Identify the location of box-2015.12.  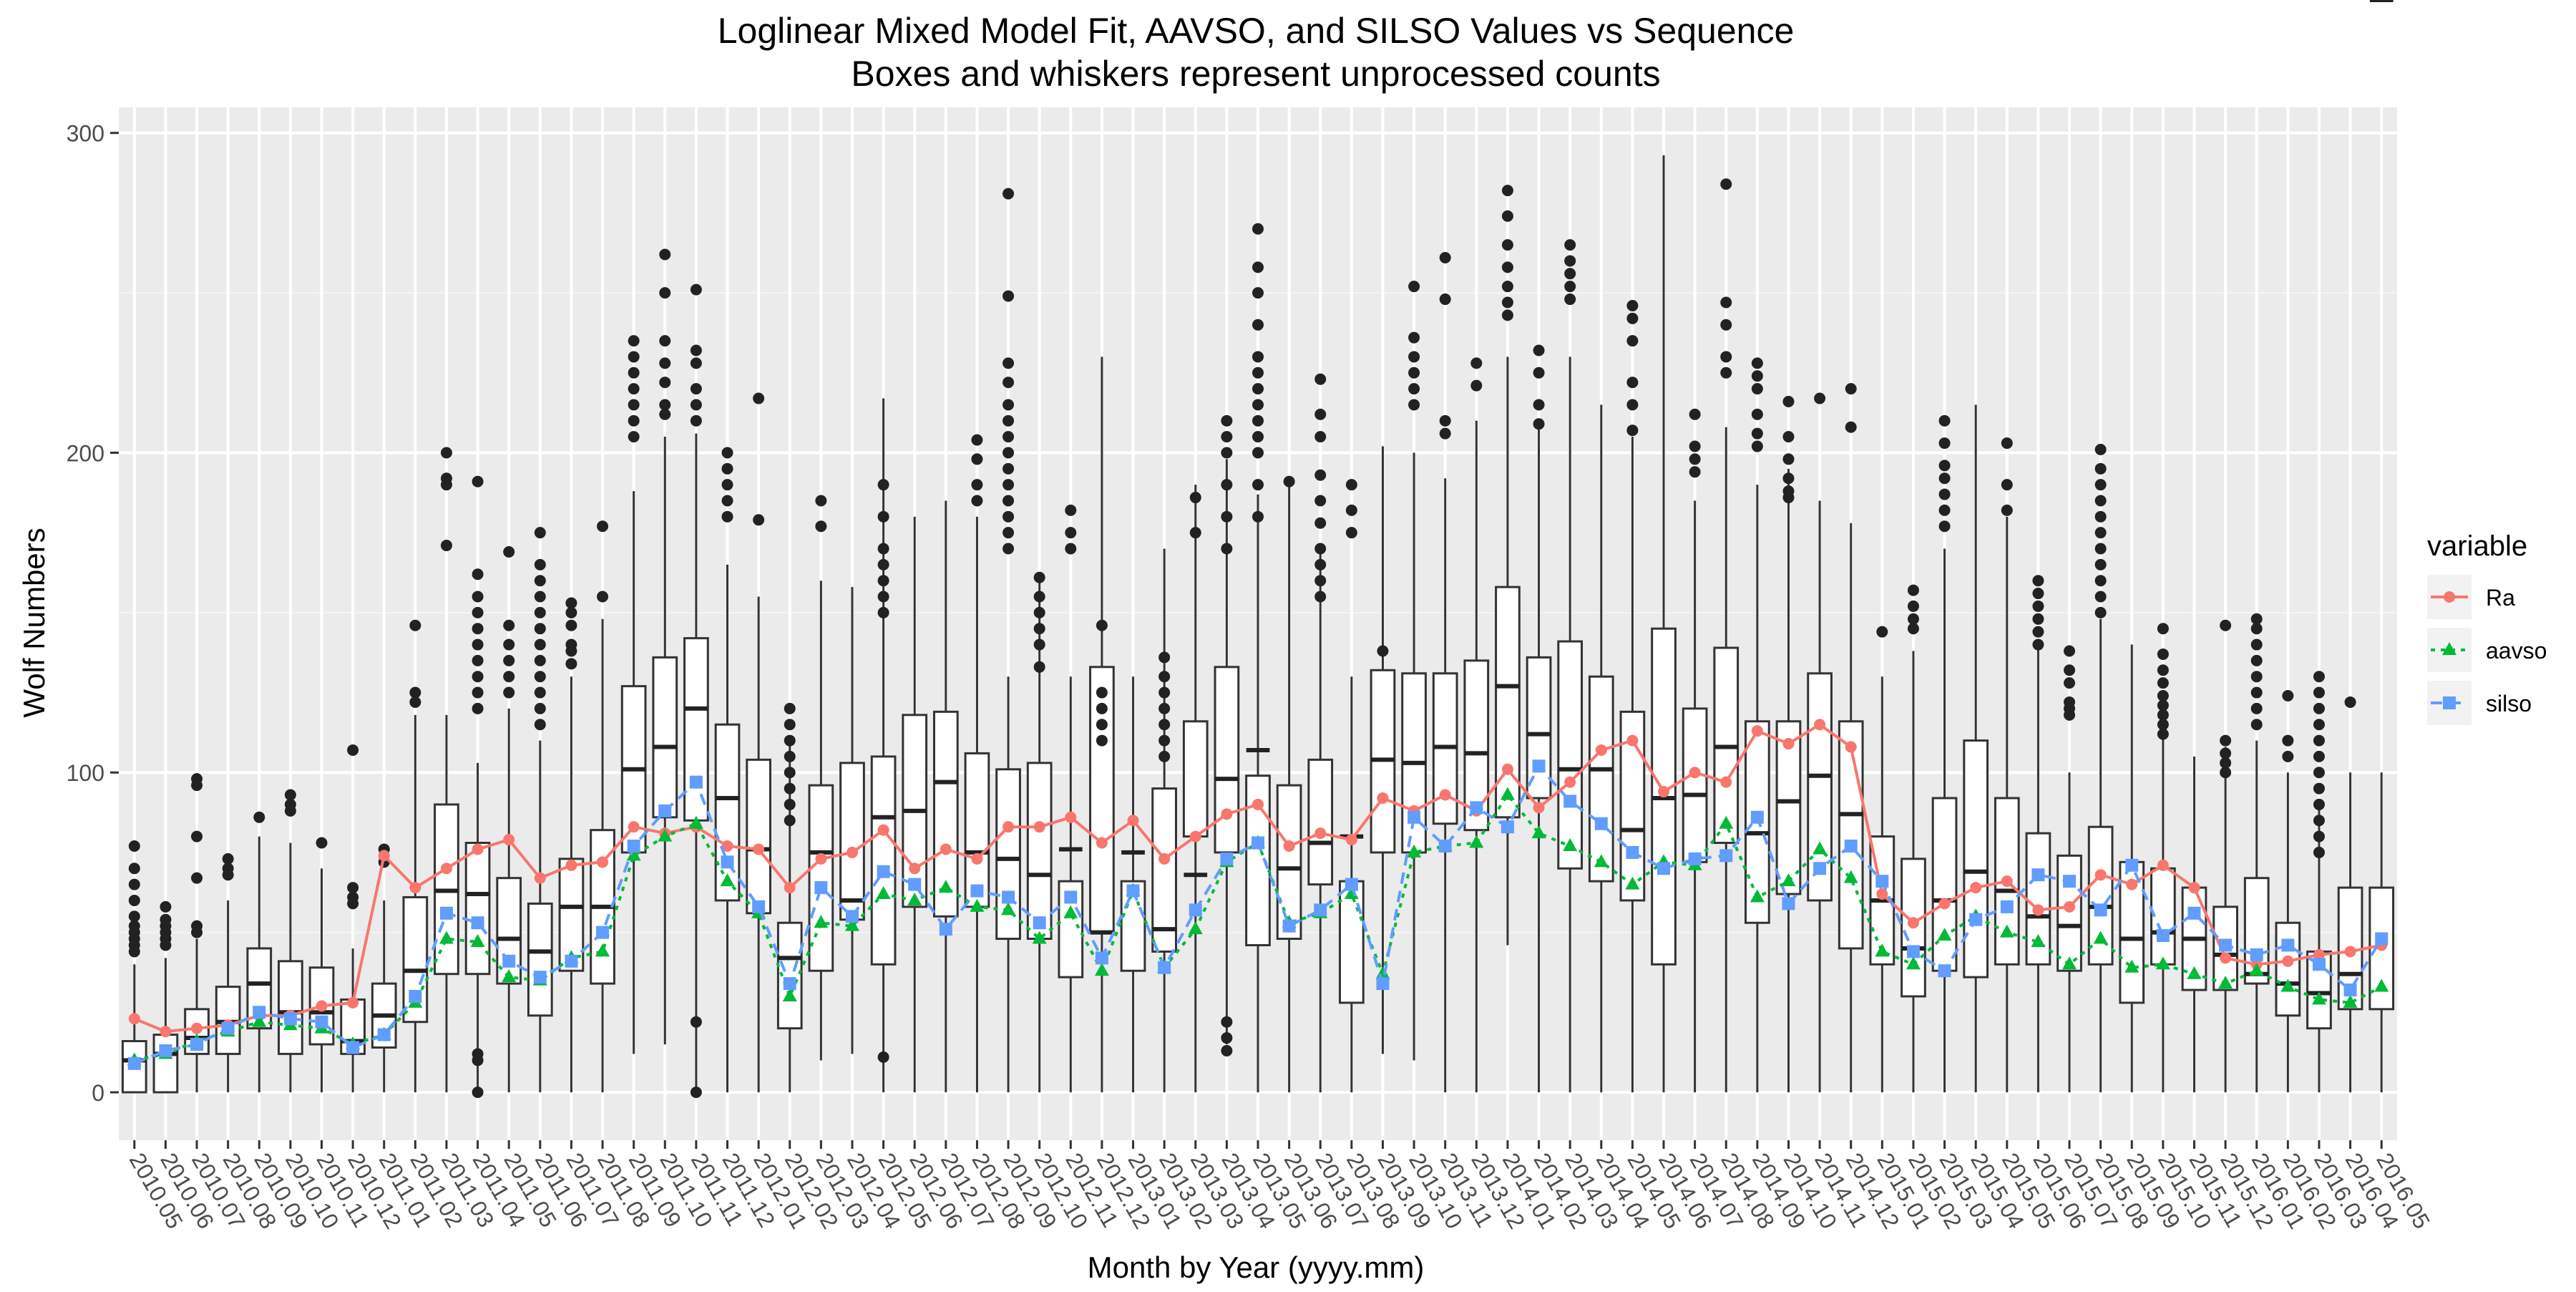
(2225, 855).